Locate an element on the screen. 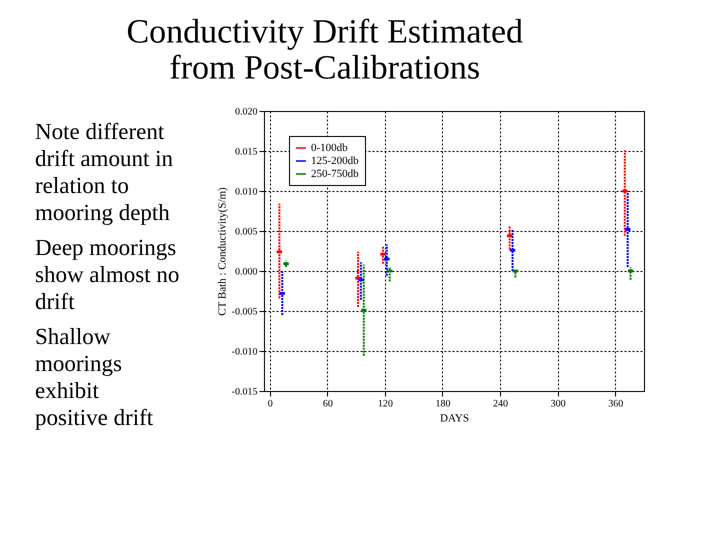  text: Note different drift amount in relation to mooring depth is located at coordinates (104, 172).